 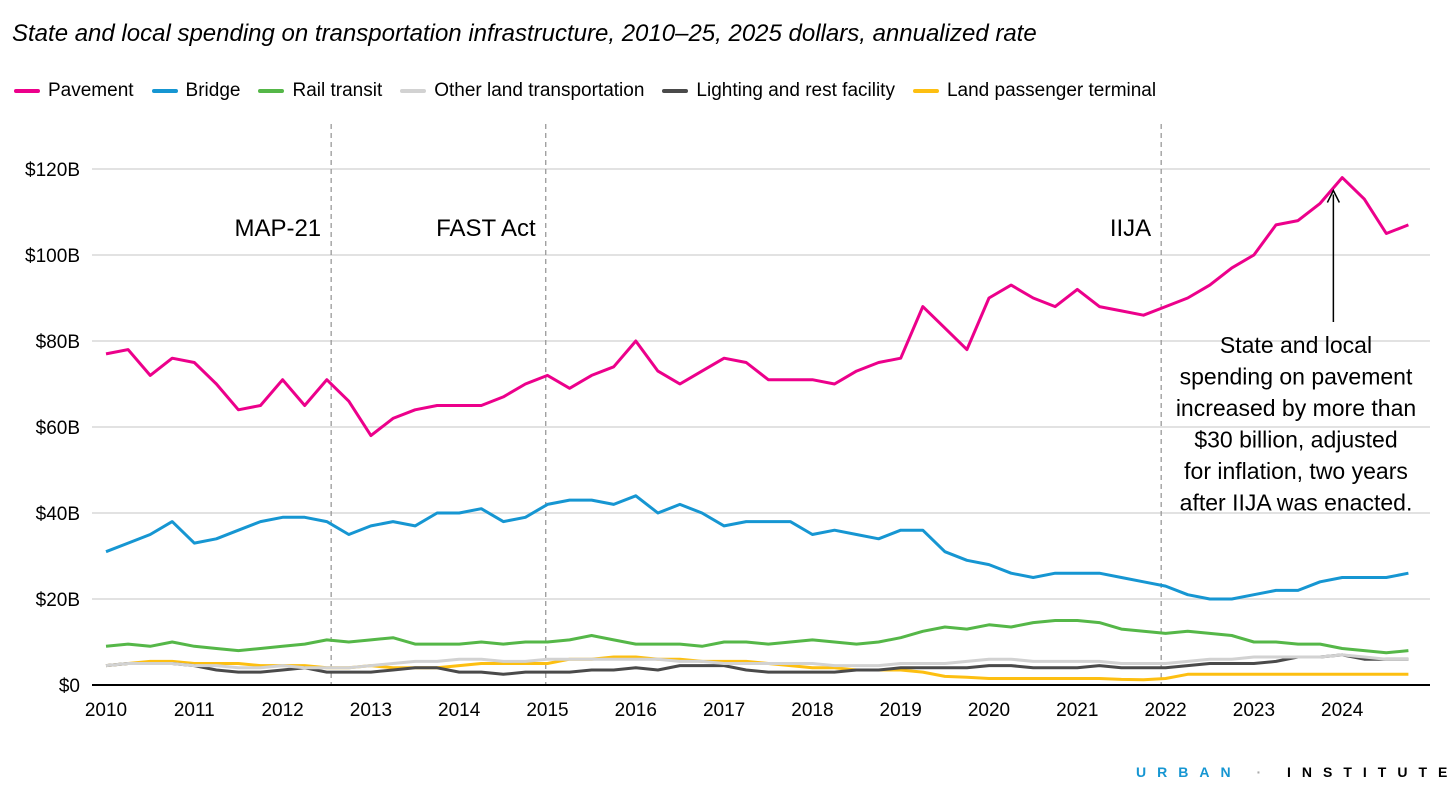 What do you see at coordinates (1296, 471) in the screenshot?
I see `annotation-text: for inflation, two years` at bounding box center [1296, 471].